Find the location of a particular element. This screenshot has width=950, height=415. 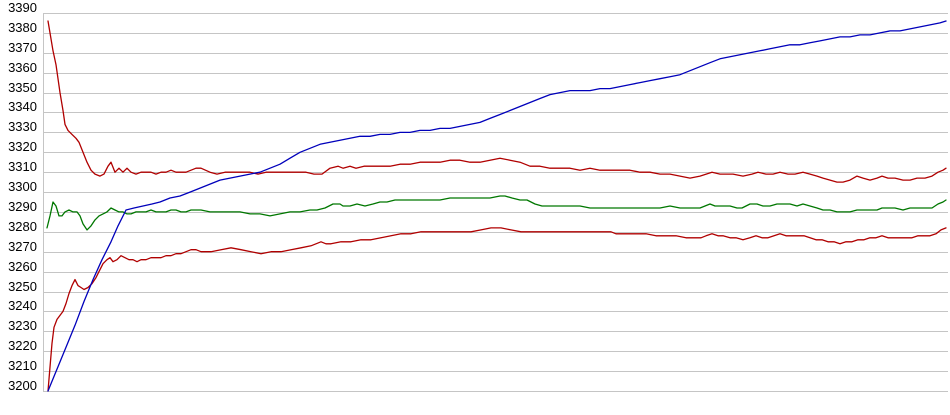

y-tick-label: 3230 is located at coordinates (22, 325).